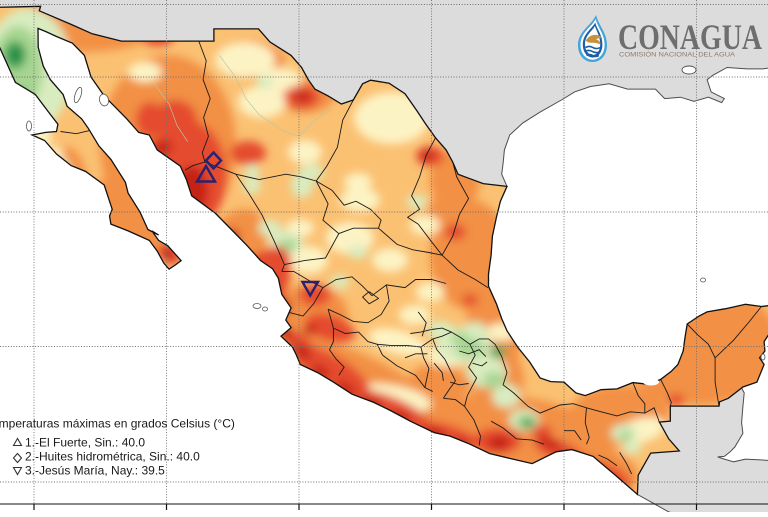 Image resolution: width=768 pixels, height=517 pixels. What do you see at coordinates (95, 471) in the screenshot?
I see `svg-text: 3.-Jesús María, Nay.: 39.5` at bounding box center [95, 471].